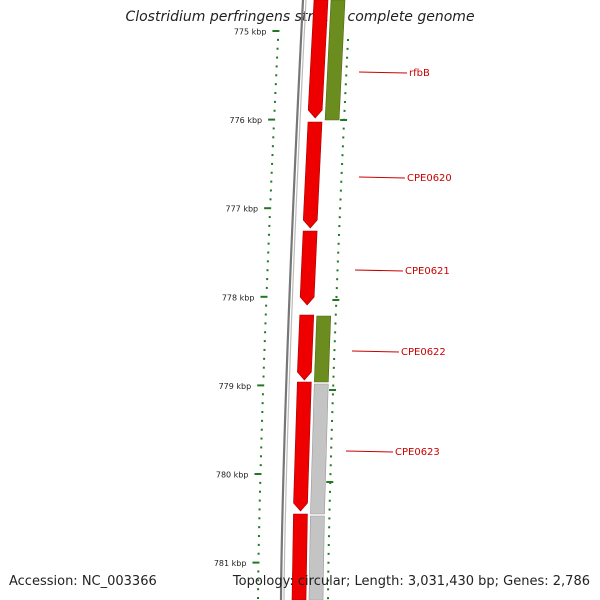  What do you see at coordinates (230, 563) in the screenshot?
I see `scale-tick-label: 781 kbp` at bounding box center [230, 563].